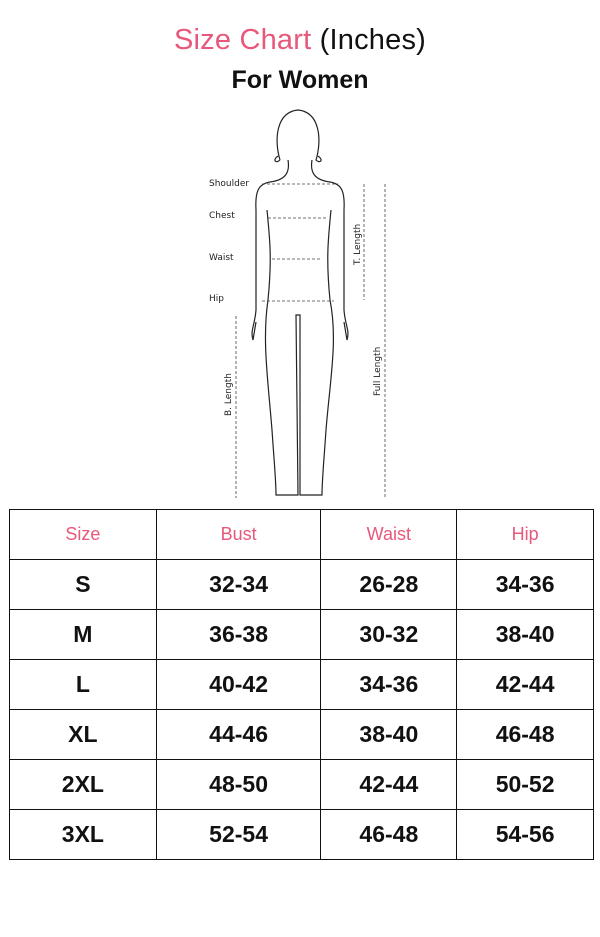 Image resolution: width=600 pixels, height=937 pixels. Describe the element at coordinates (221, 258) in the screenshot. I see `label-waist: Waist` at that location.